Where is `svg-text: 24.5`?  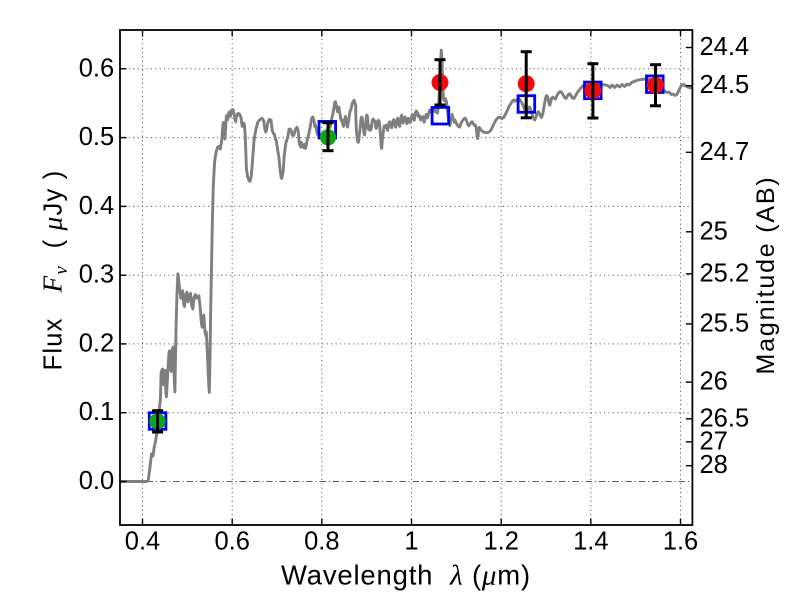 svg-text: 24.5 is located at coordinates (725, 85).